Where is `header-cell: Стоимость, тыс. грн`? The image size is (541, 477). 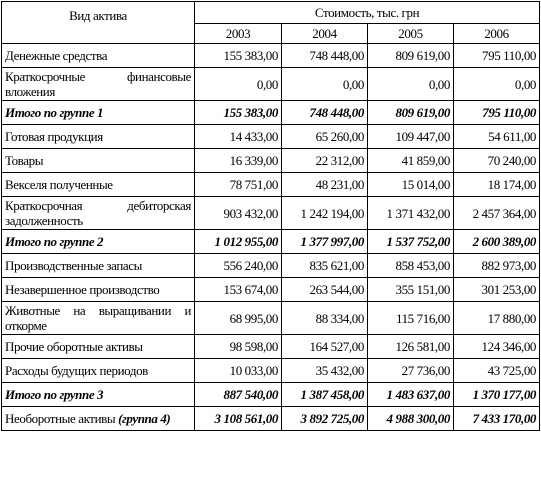
header-cell: Стоимость, тыс. грн is located at coordinates (367, 12).